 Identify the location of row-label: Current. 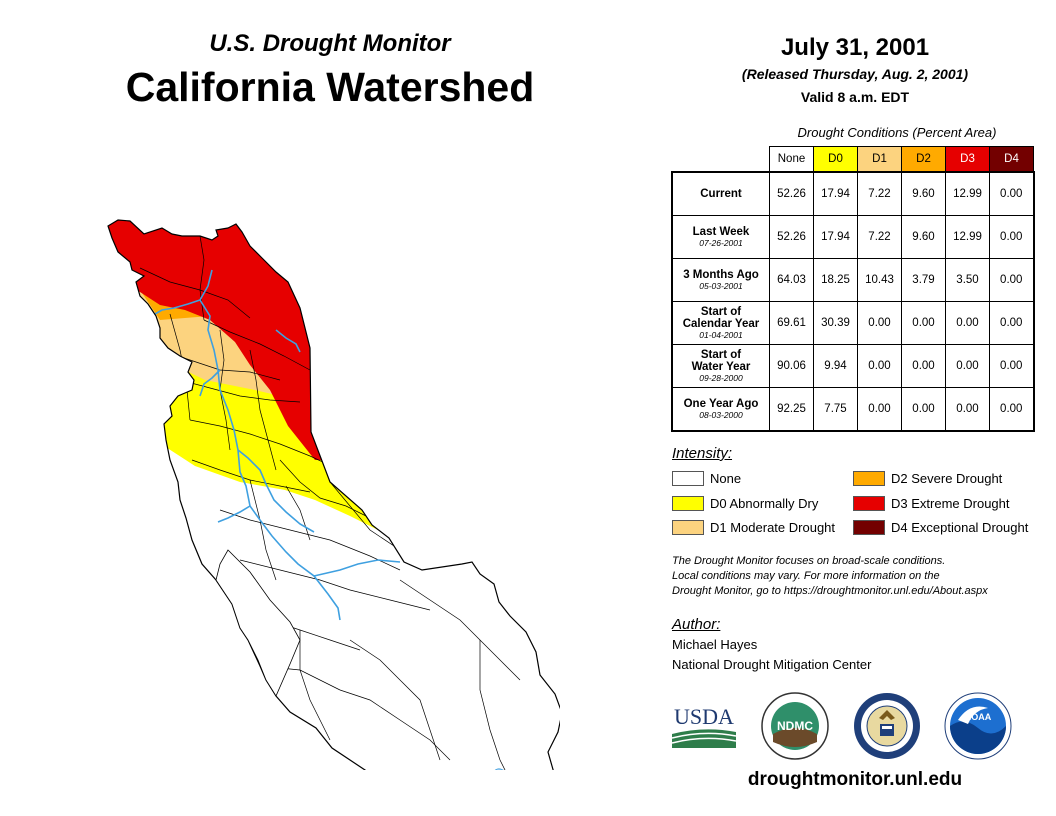
(720, 193).